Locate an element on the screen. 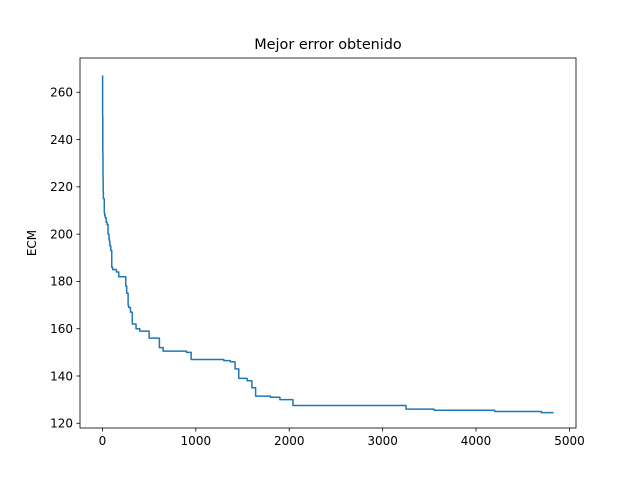  y-tick-label: 140 is located at coordinates (61, 376).